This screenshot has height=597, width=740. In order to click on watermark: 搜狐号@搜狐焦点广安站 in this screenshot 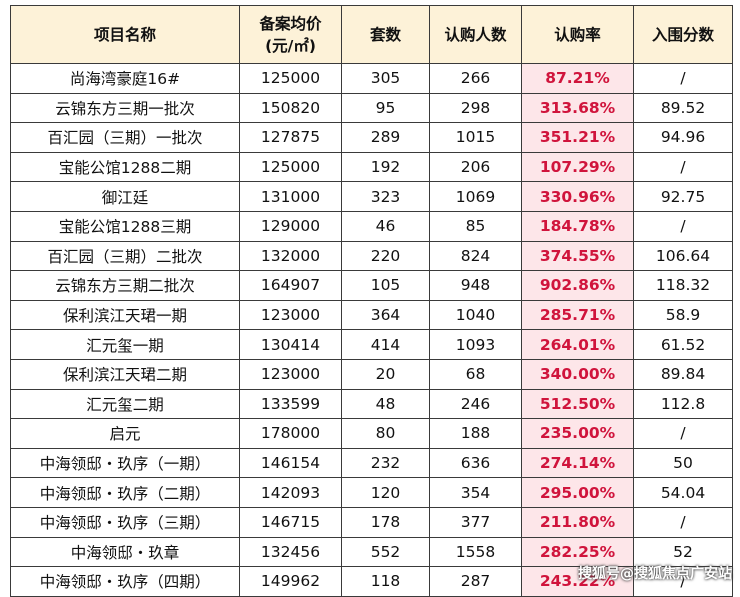, I will do `click(655, 574)`.